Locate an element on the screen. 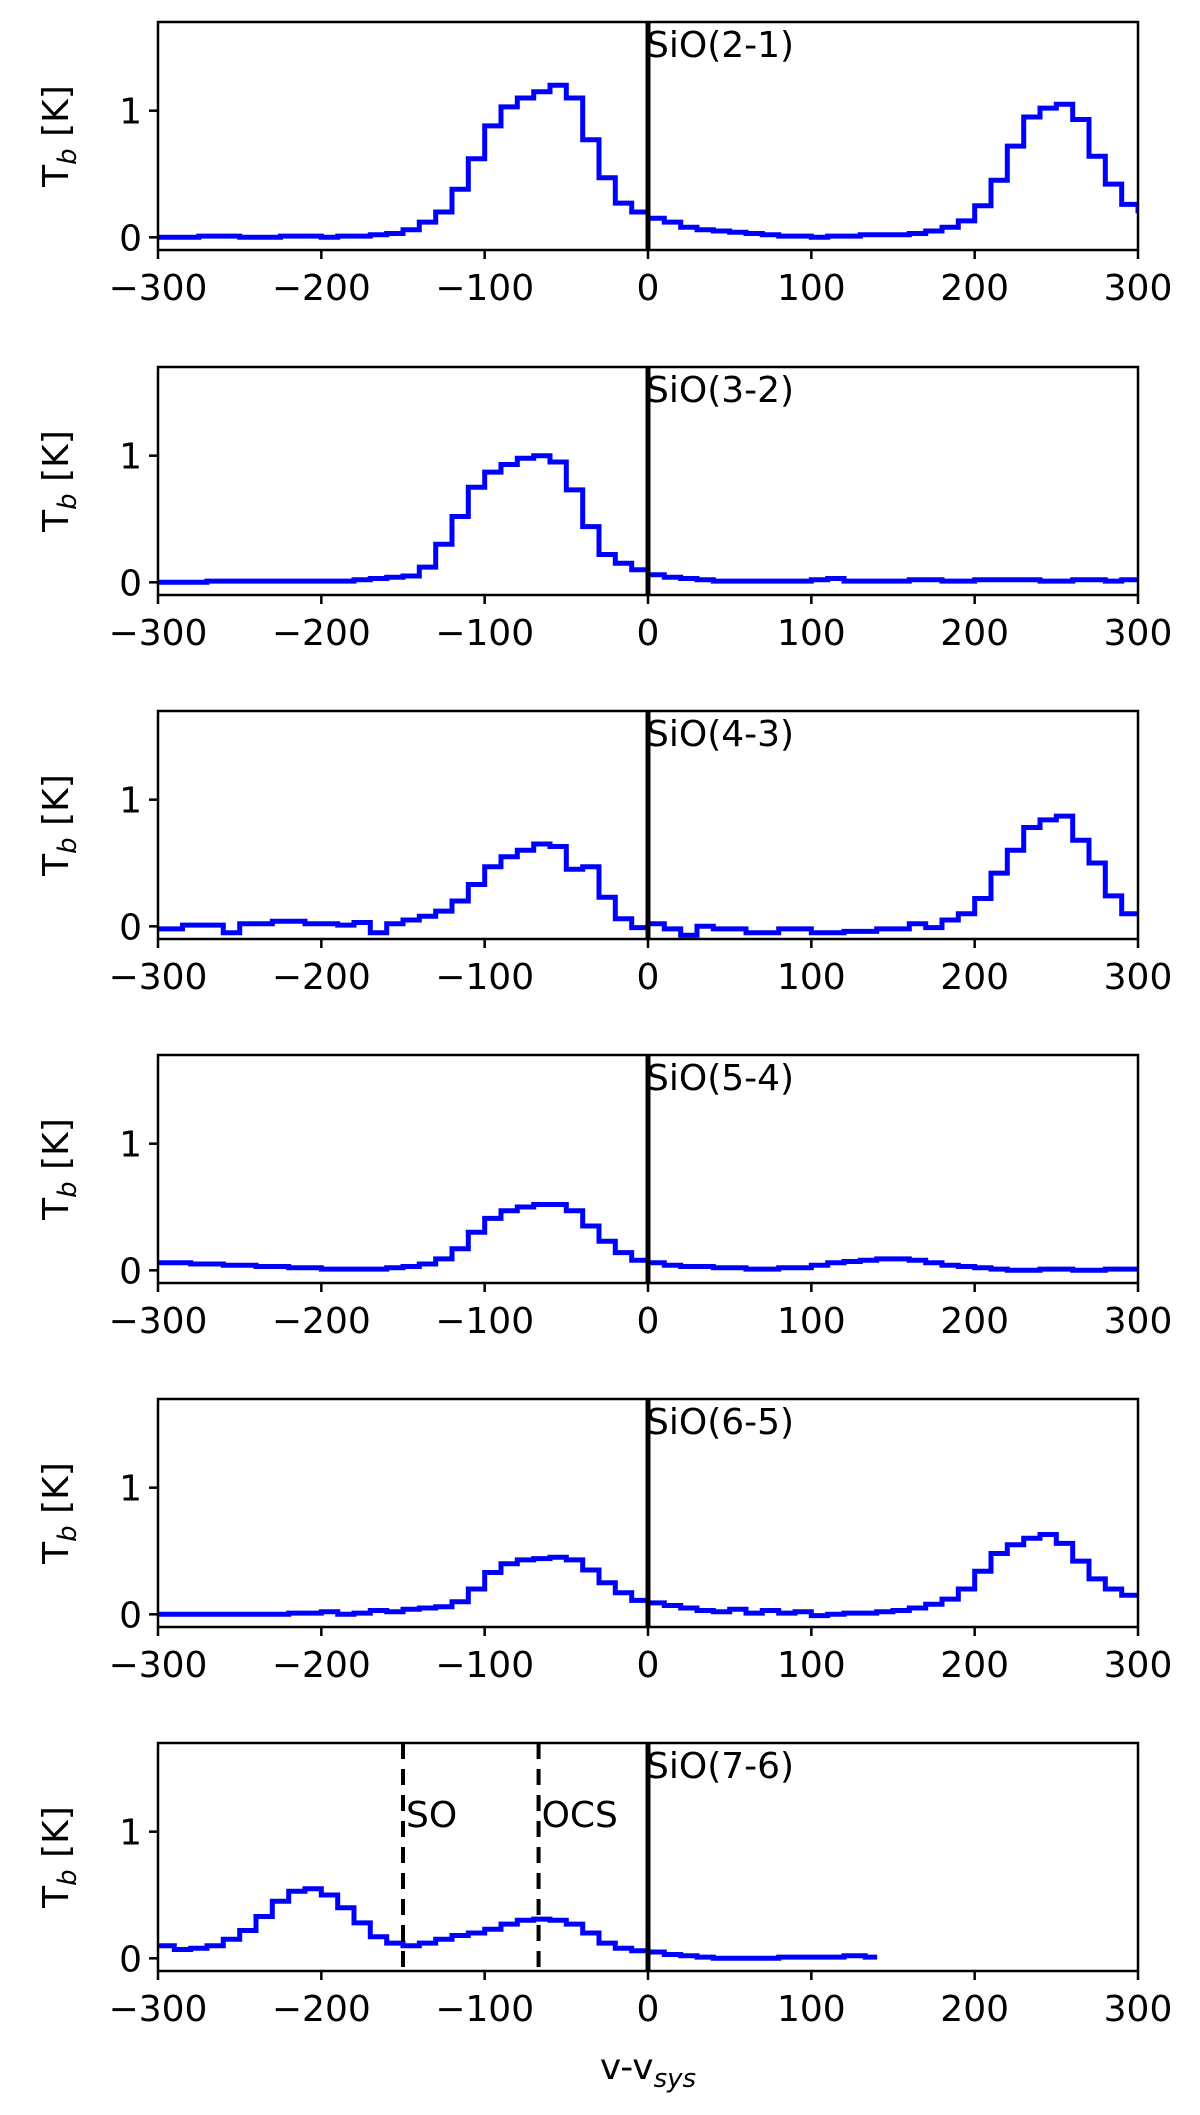 Image resolution: width=1200 pixels, height=2115 pixels. panel-label: SiO(7-6) is located at coordinates (720, 1766).